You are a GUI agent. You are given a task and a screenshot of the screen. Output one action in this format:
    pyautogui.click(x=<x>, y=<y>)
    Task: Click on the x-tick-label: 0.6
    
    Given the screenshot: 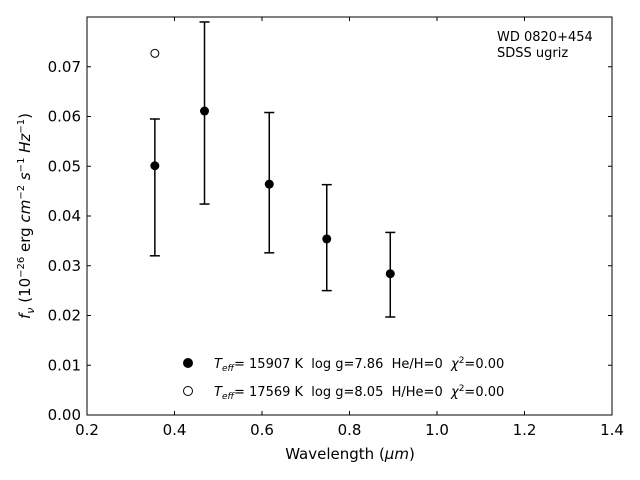 What is the action you would take?
    pyautogui.click(x=262, y=430)
    